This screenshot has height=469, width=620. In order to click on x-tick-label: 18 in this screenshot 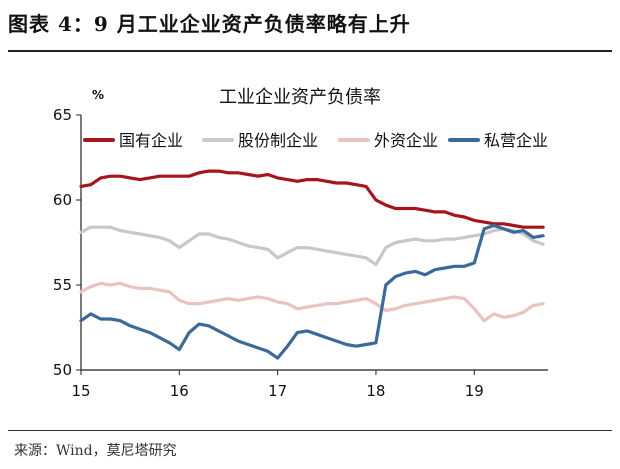, I will do `click(375, 391)`.